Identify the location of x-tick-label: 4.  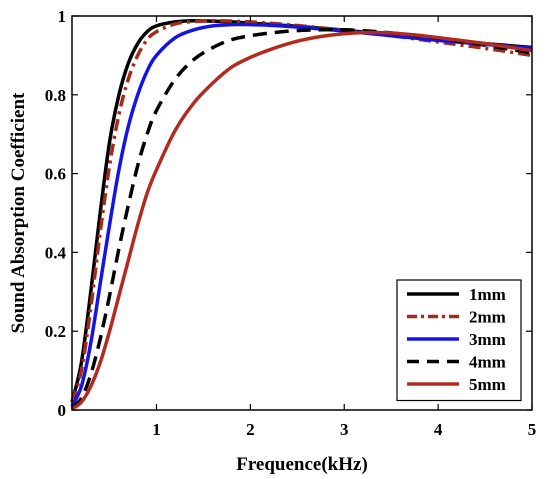
(438, 429).